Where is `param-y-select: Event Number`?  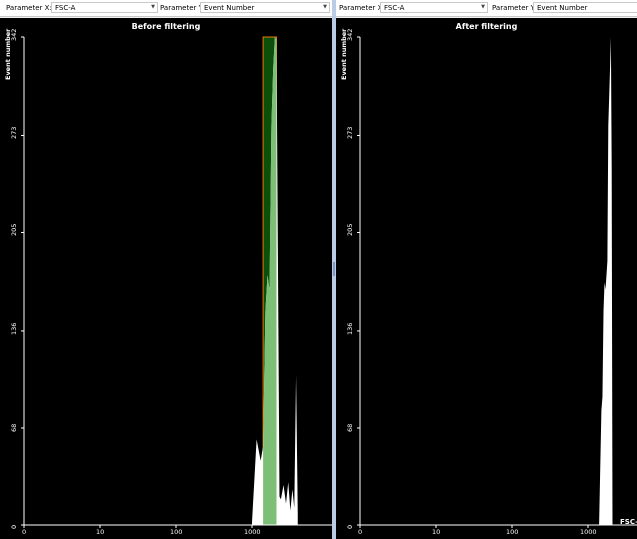
param-y-select: Event Number is located at coordinates (585, 7).